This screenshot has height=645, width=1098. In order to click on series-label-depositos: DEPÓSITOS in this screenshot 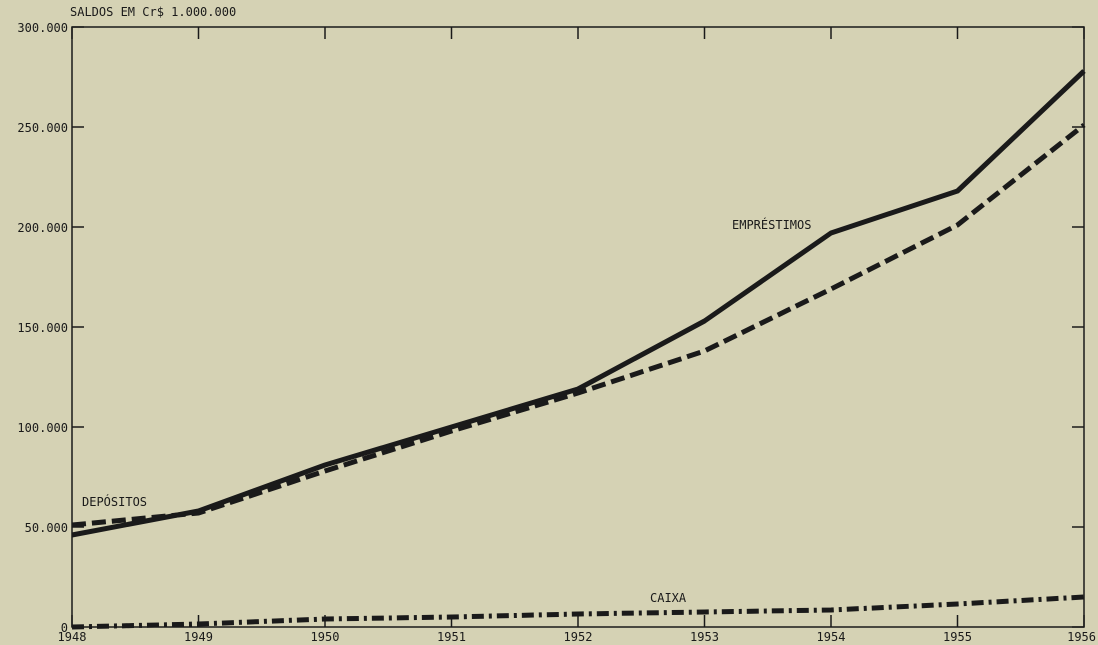, I will do `click(114, 501)`.